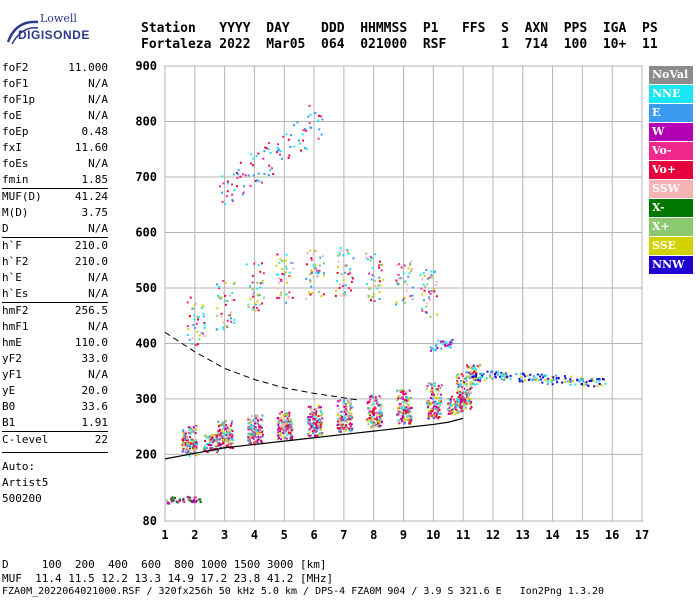 Image resolution: width=700 pixels, height=600 pixels. Describe the element at coordinates (341, 44) in the screenshot. I see `header-value-3: 064` at that location.